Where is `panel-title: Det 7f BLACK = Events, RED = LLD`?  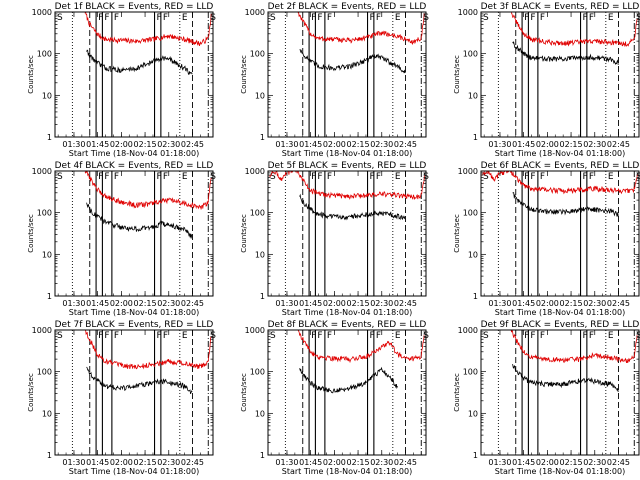 panel-title: Det 7f BLACK = Events, RED = LLD is located at coordinates (134, 325).